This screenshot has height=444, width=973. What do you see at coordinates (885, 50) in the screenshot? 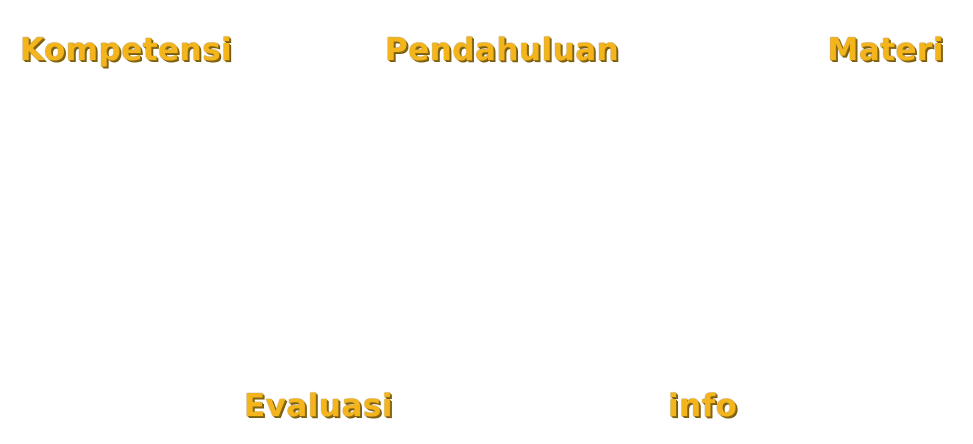
I see `materi-button: Materi` at bounding box center [885, 50].